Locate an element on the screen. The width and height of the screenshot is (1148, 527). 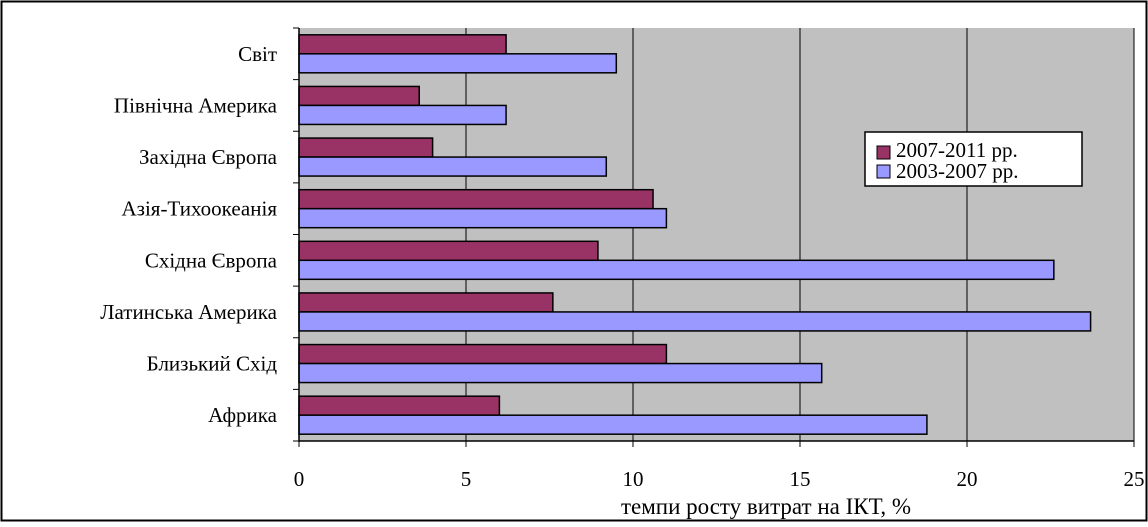
category-label-1: Північна Америка is located at coordinates (196, 105).